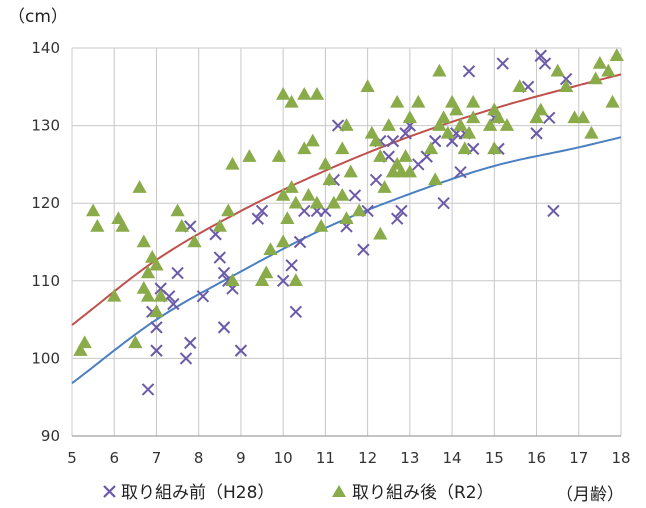  Describe the element at coordinates (339, 491) in the screenshot. I see `legend-marker-after` at that location.